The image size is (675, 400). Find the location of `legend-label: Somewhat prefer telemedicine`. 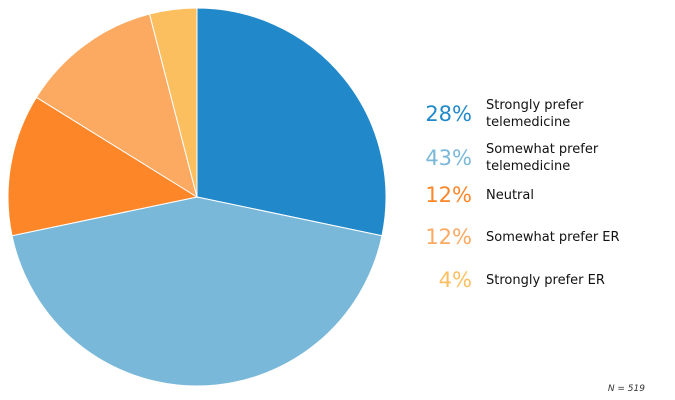

legend-label: Somewhat prefer telemedicine is located at coordinates (542, 158).